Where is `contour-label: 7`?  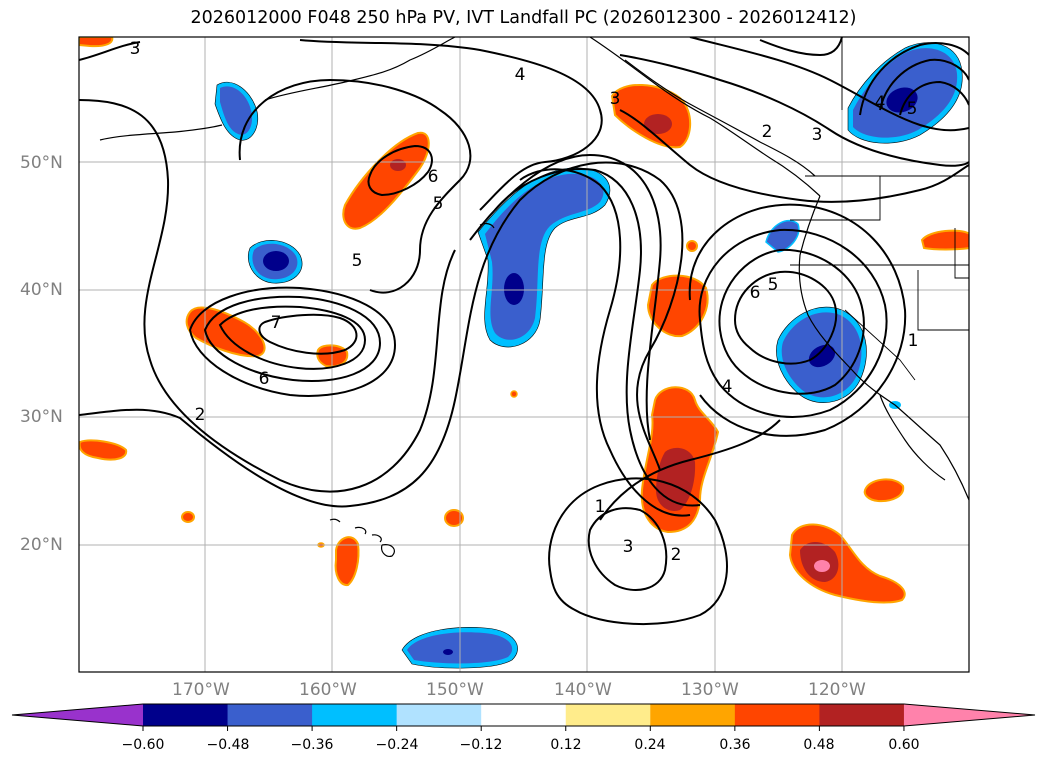 contour-label: 7 is located at coordinates (276, 323).